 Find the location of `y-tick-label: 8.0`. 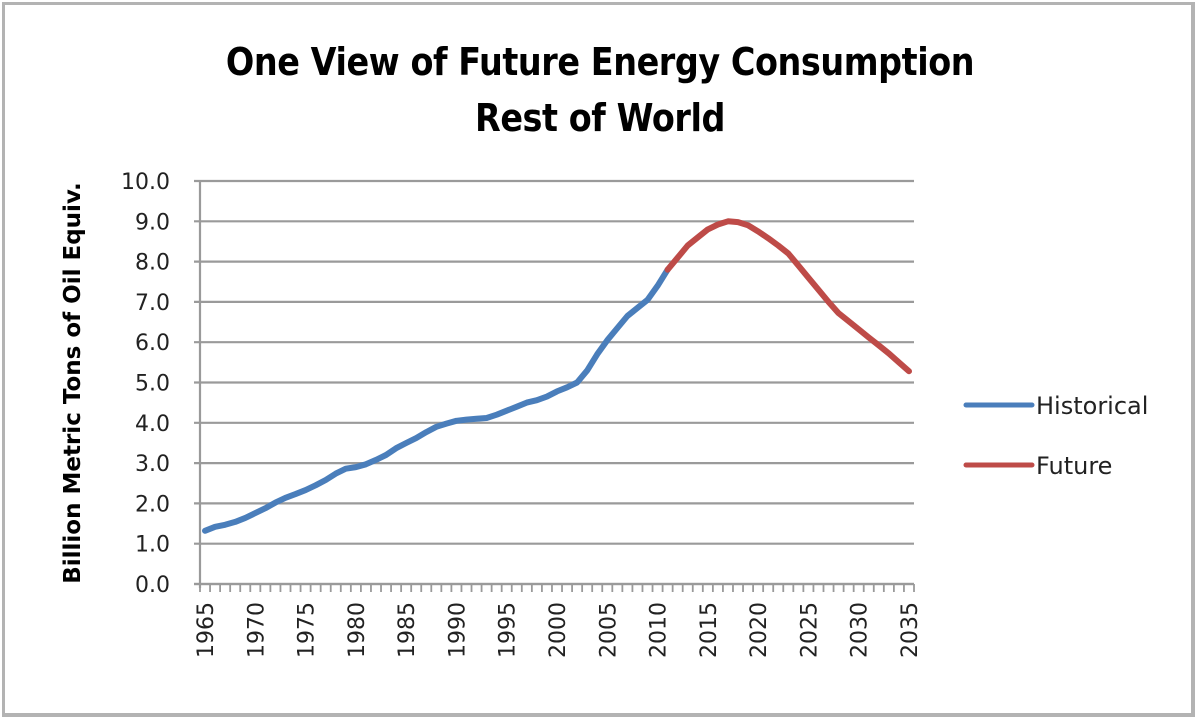

y-tick-label: 8.0 is located at coordinates (152, 263).